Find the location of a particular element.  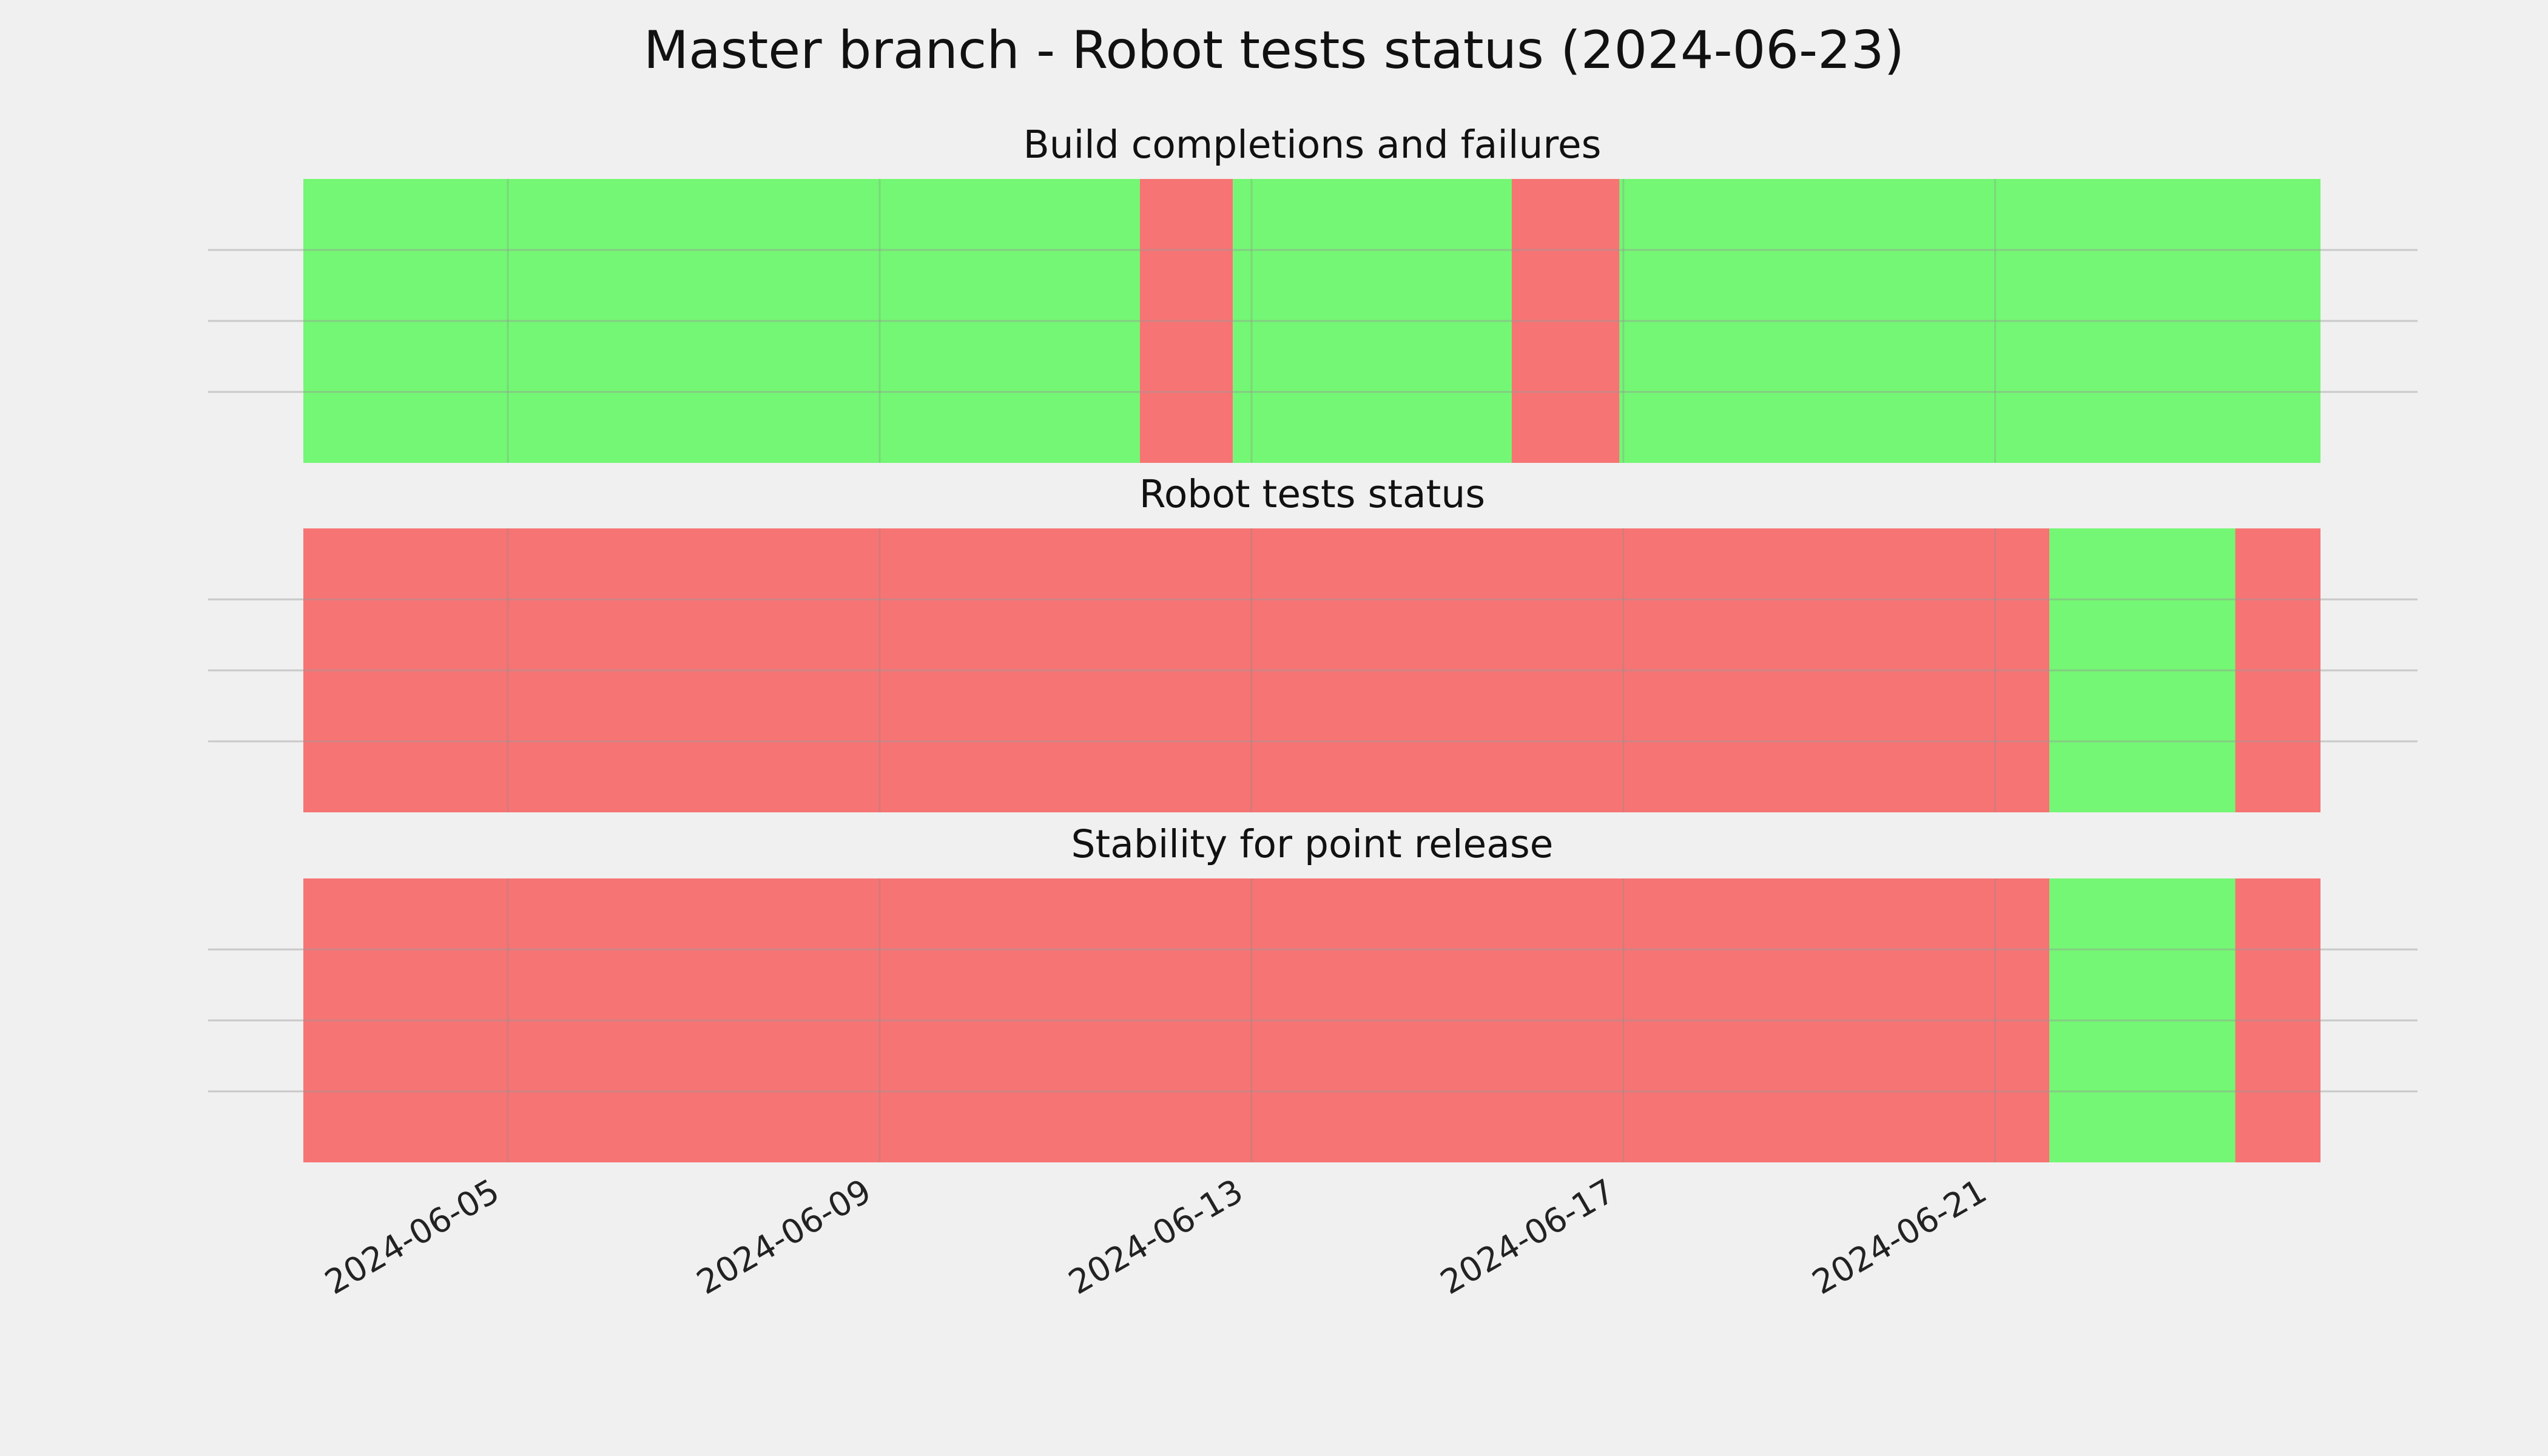

panel-build-title: Build completions and failures is located at coordinates (1312, 145).